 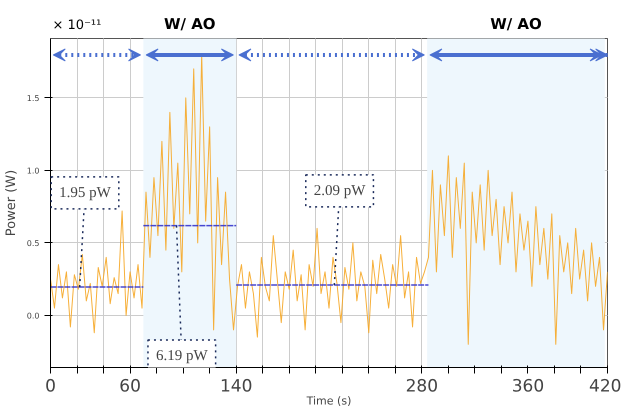 What do you see at coordinates (33, 98) in the screenshot?
I see `y-tick-label: 1.5` at bounding box center [33, 98].